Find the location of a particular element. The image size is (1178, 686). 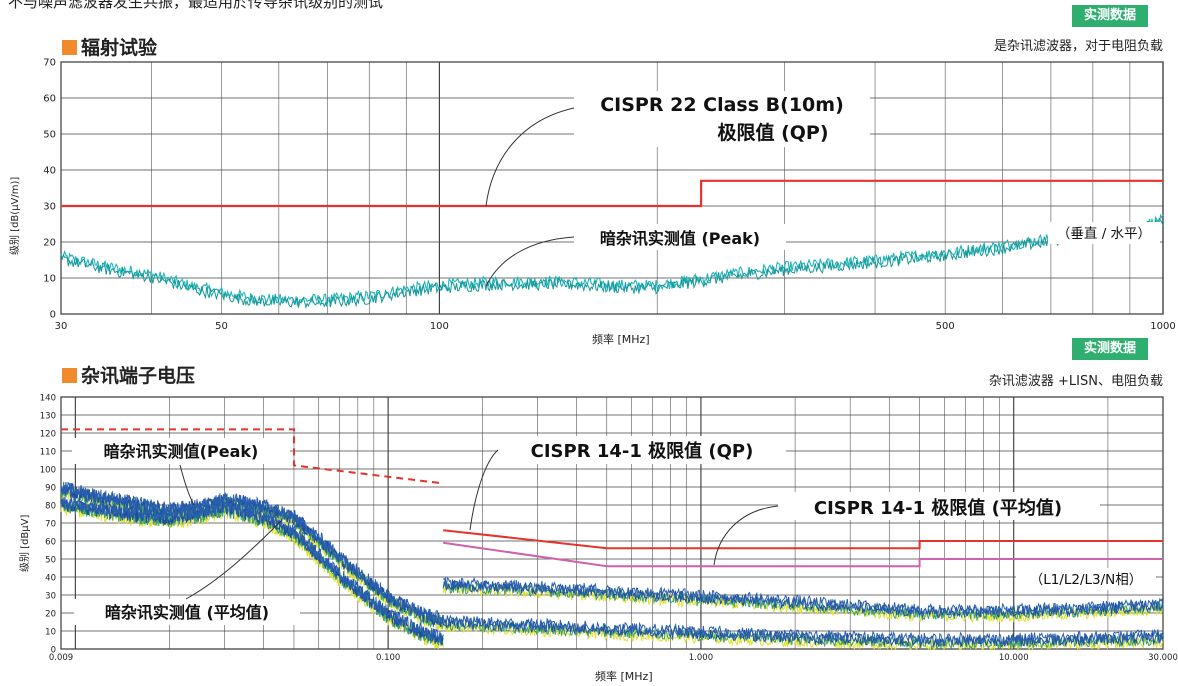

annotation-peak: 暗杂讯实测值(Peak) is located at coordinates (181, 451).